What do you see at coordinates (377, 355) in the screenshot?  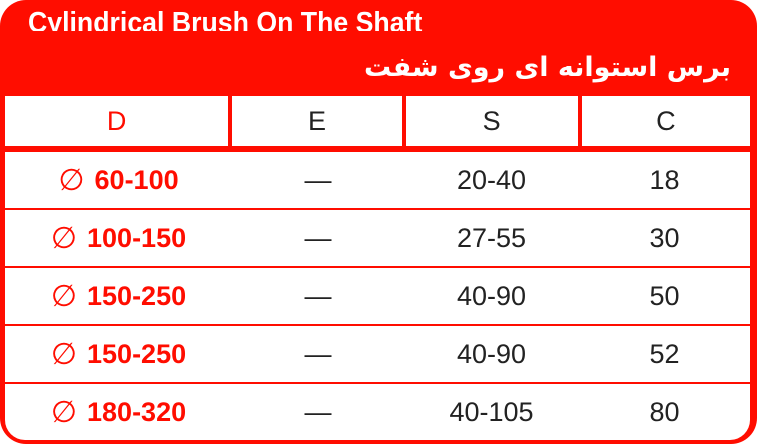 I see `table-row: ∅ 150-250 — 40-90 52` at bounding box center [377, 355].